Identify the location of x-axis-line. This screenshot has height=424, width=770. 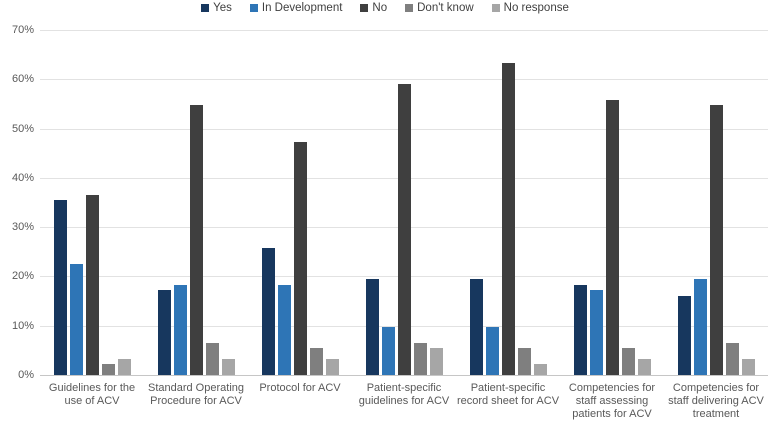
(404, 375).